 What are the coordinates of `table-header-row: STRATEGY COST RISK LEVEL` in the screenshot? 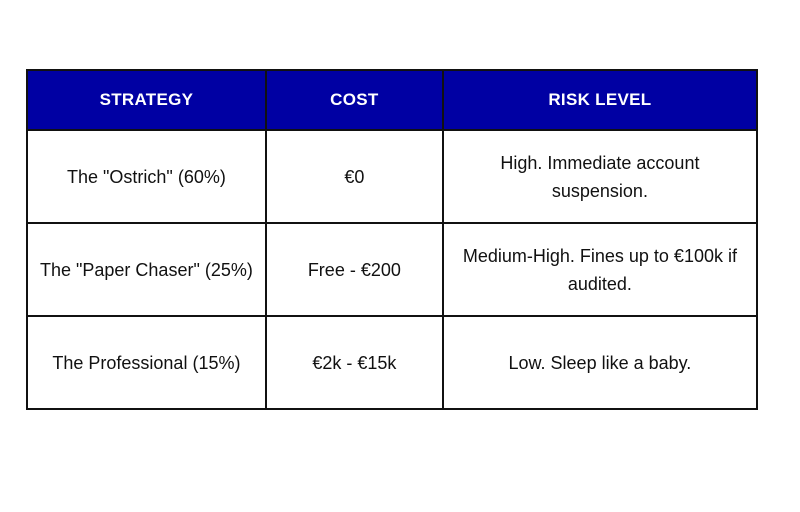 It's located at (392, 100).